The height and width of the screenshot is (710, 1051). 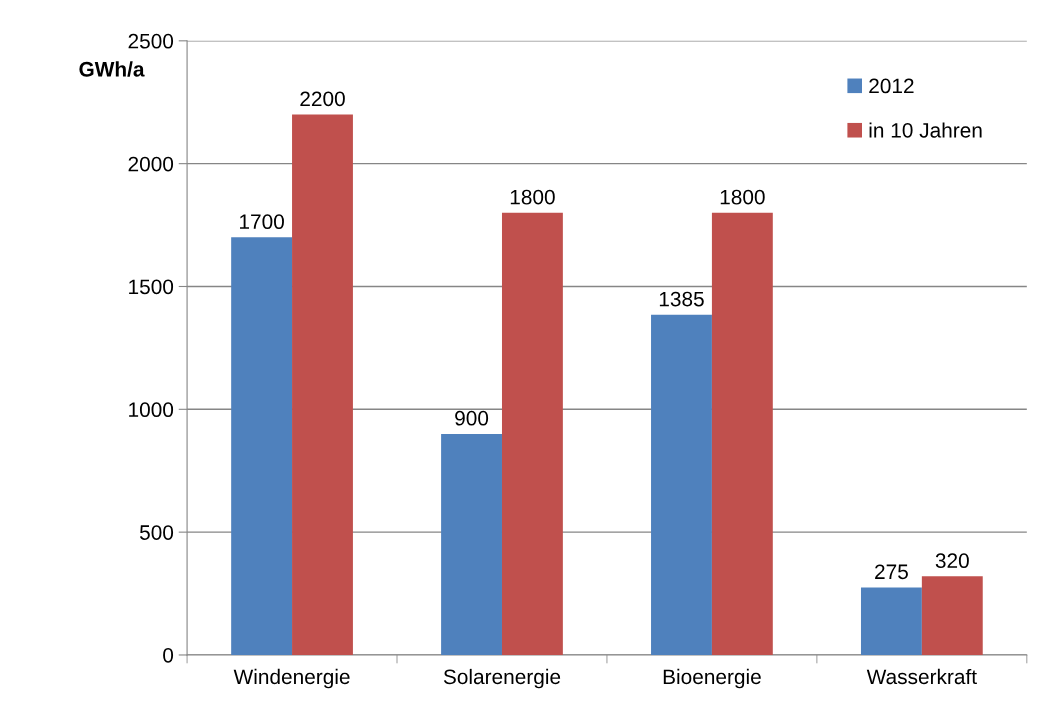 What do you see at coordinates (925, 130) in the screenshot?
I see `legend-label: in 10 Jahren` at bounding box center [925, 130].